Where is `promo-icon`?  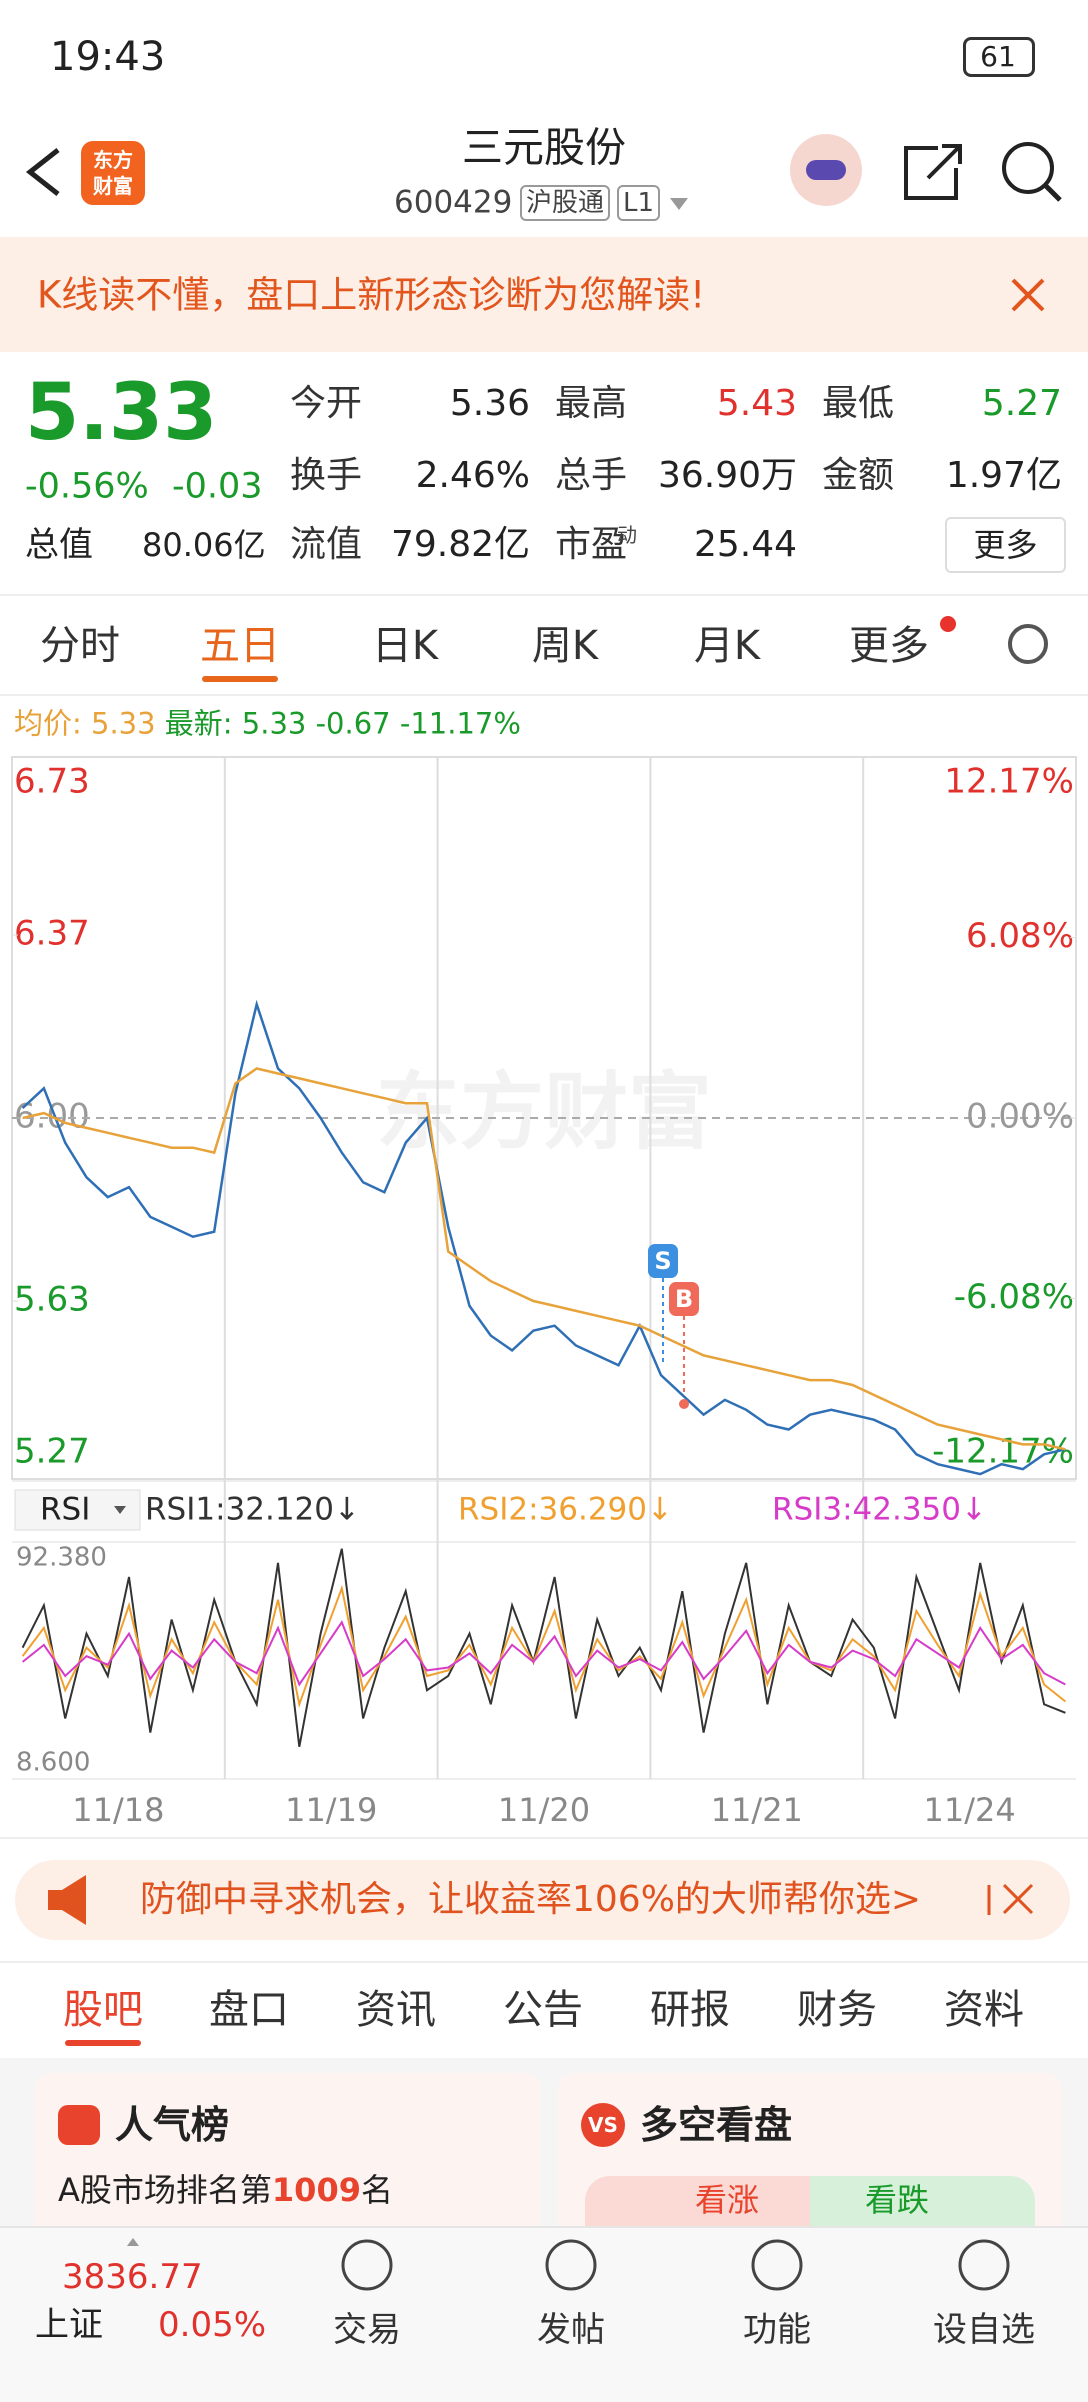 promo-icon is located at coordinates (67, 1900).